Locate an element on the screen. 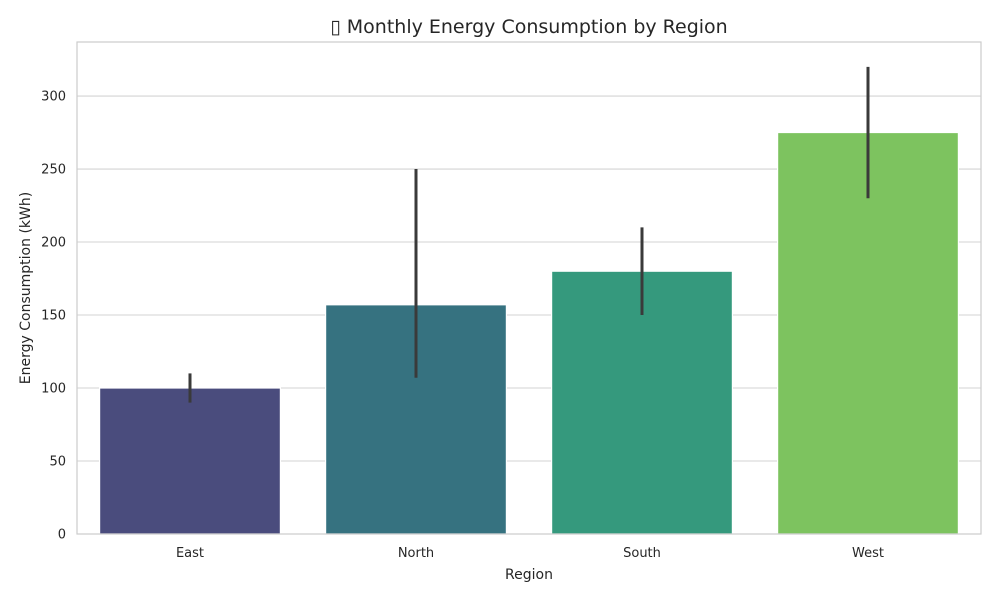 The image size is (1000, 600). y-tick-labels: 0 50 100 150 200 250 300 is located at coordinates (53, 316).